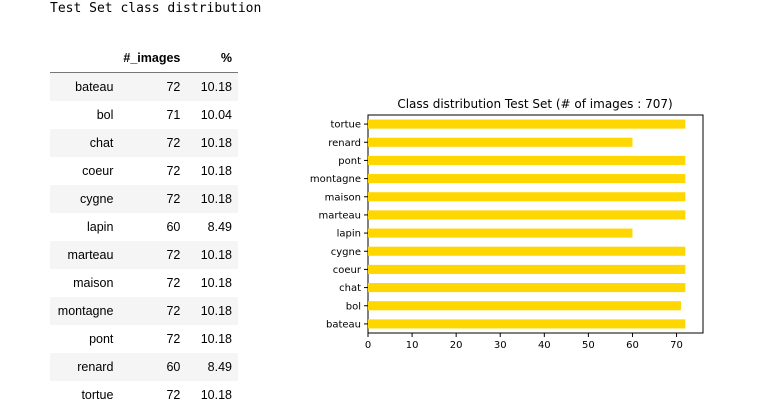  I want to click on table-row: montagne 72 10.18, so click(144, 310).